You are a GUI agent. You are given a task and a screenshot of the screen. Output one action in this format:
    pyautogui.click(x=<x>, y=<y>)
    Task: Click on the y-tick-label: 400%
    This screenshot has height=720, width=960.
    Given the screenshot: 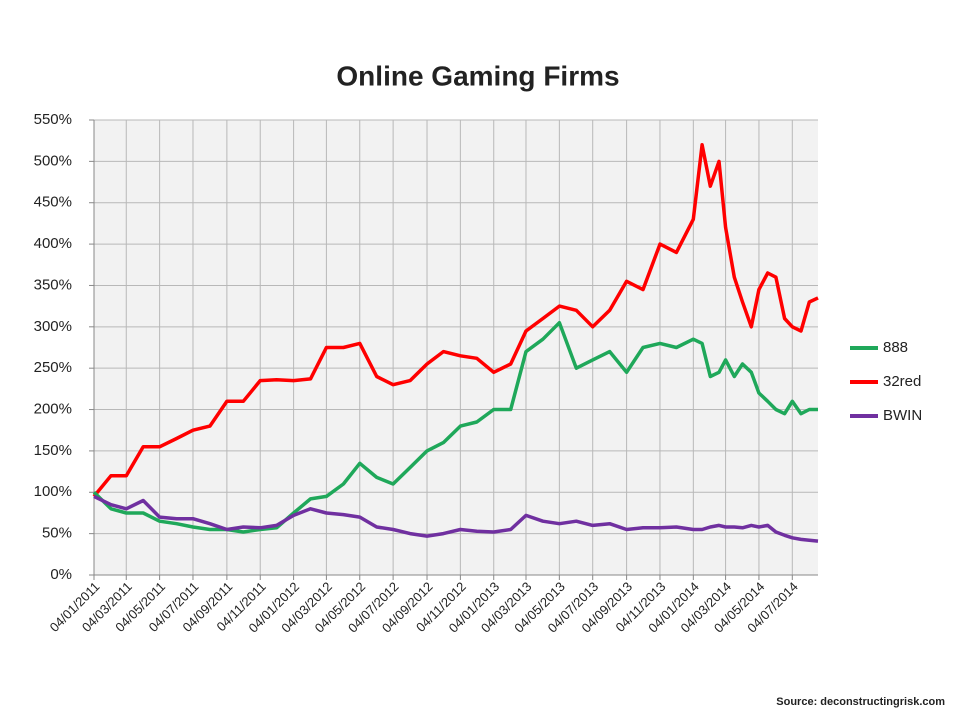 What is the action you would take?
    pyautogui.click(x=53, y=243)
    